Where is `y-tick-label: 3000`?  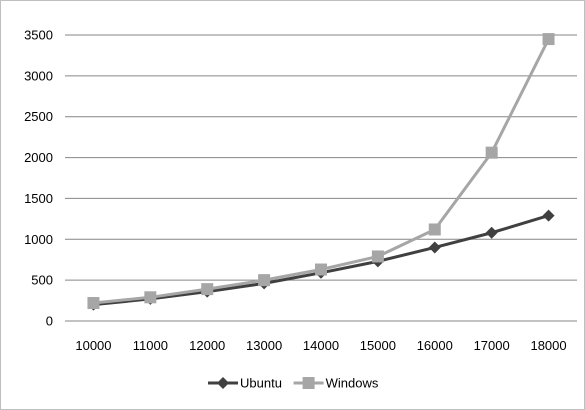
y-tick-label: 3000 is located at coordinates (38, 75).